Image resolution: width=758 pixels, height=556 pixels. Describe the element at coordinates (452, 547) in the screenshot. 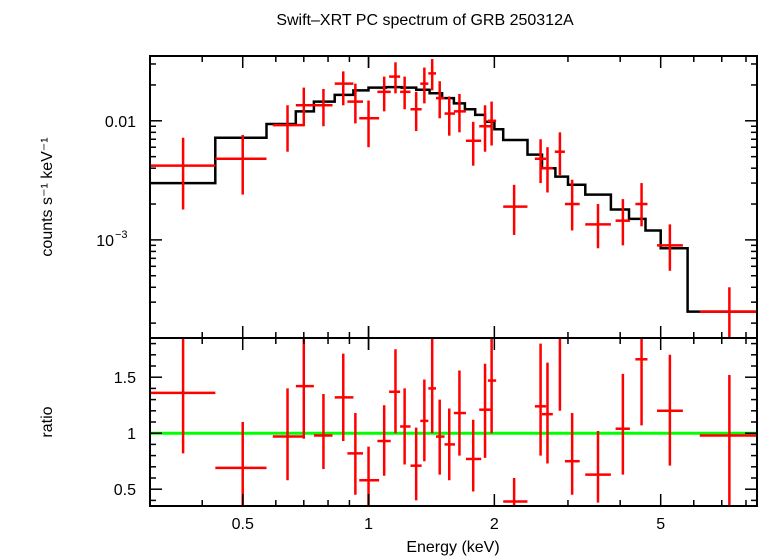

I see `energy-xlabel: Energy (keV)` at that location.